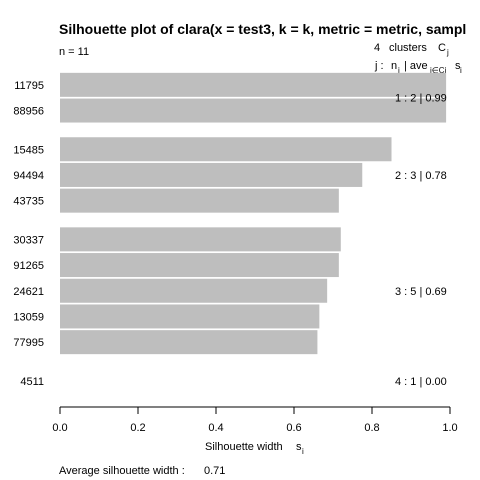 The height and width of the screenshot is (480, 480). Describe the element at coordinates (244, 447) in the screenshot. I see `x-axis-label: Silhouette width` at that location.